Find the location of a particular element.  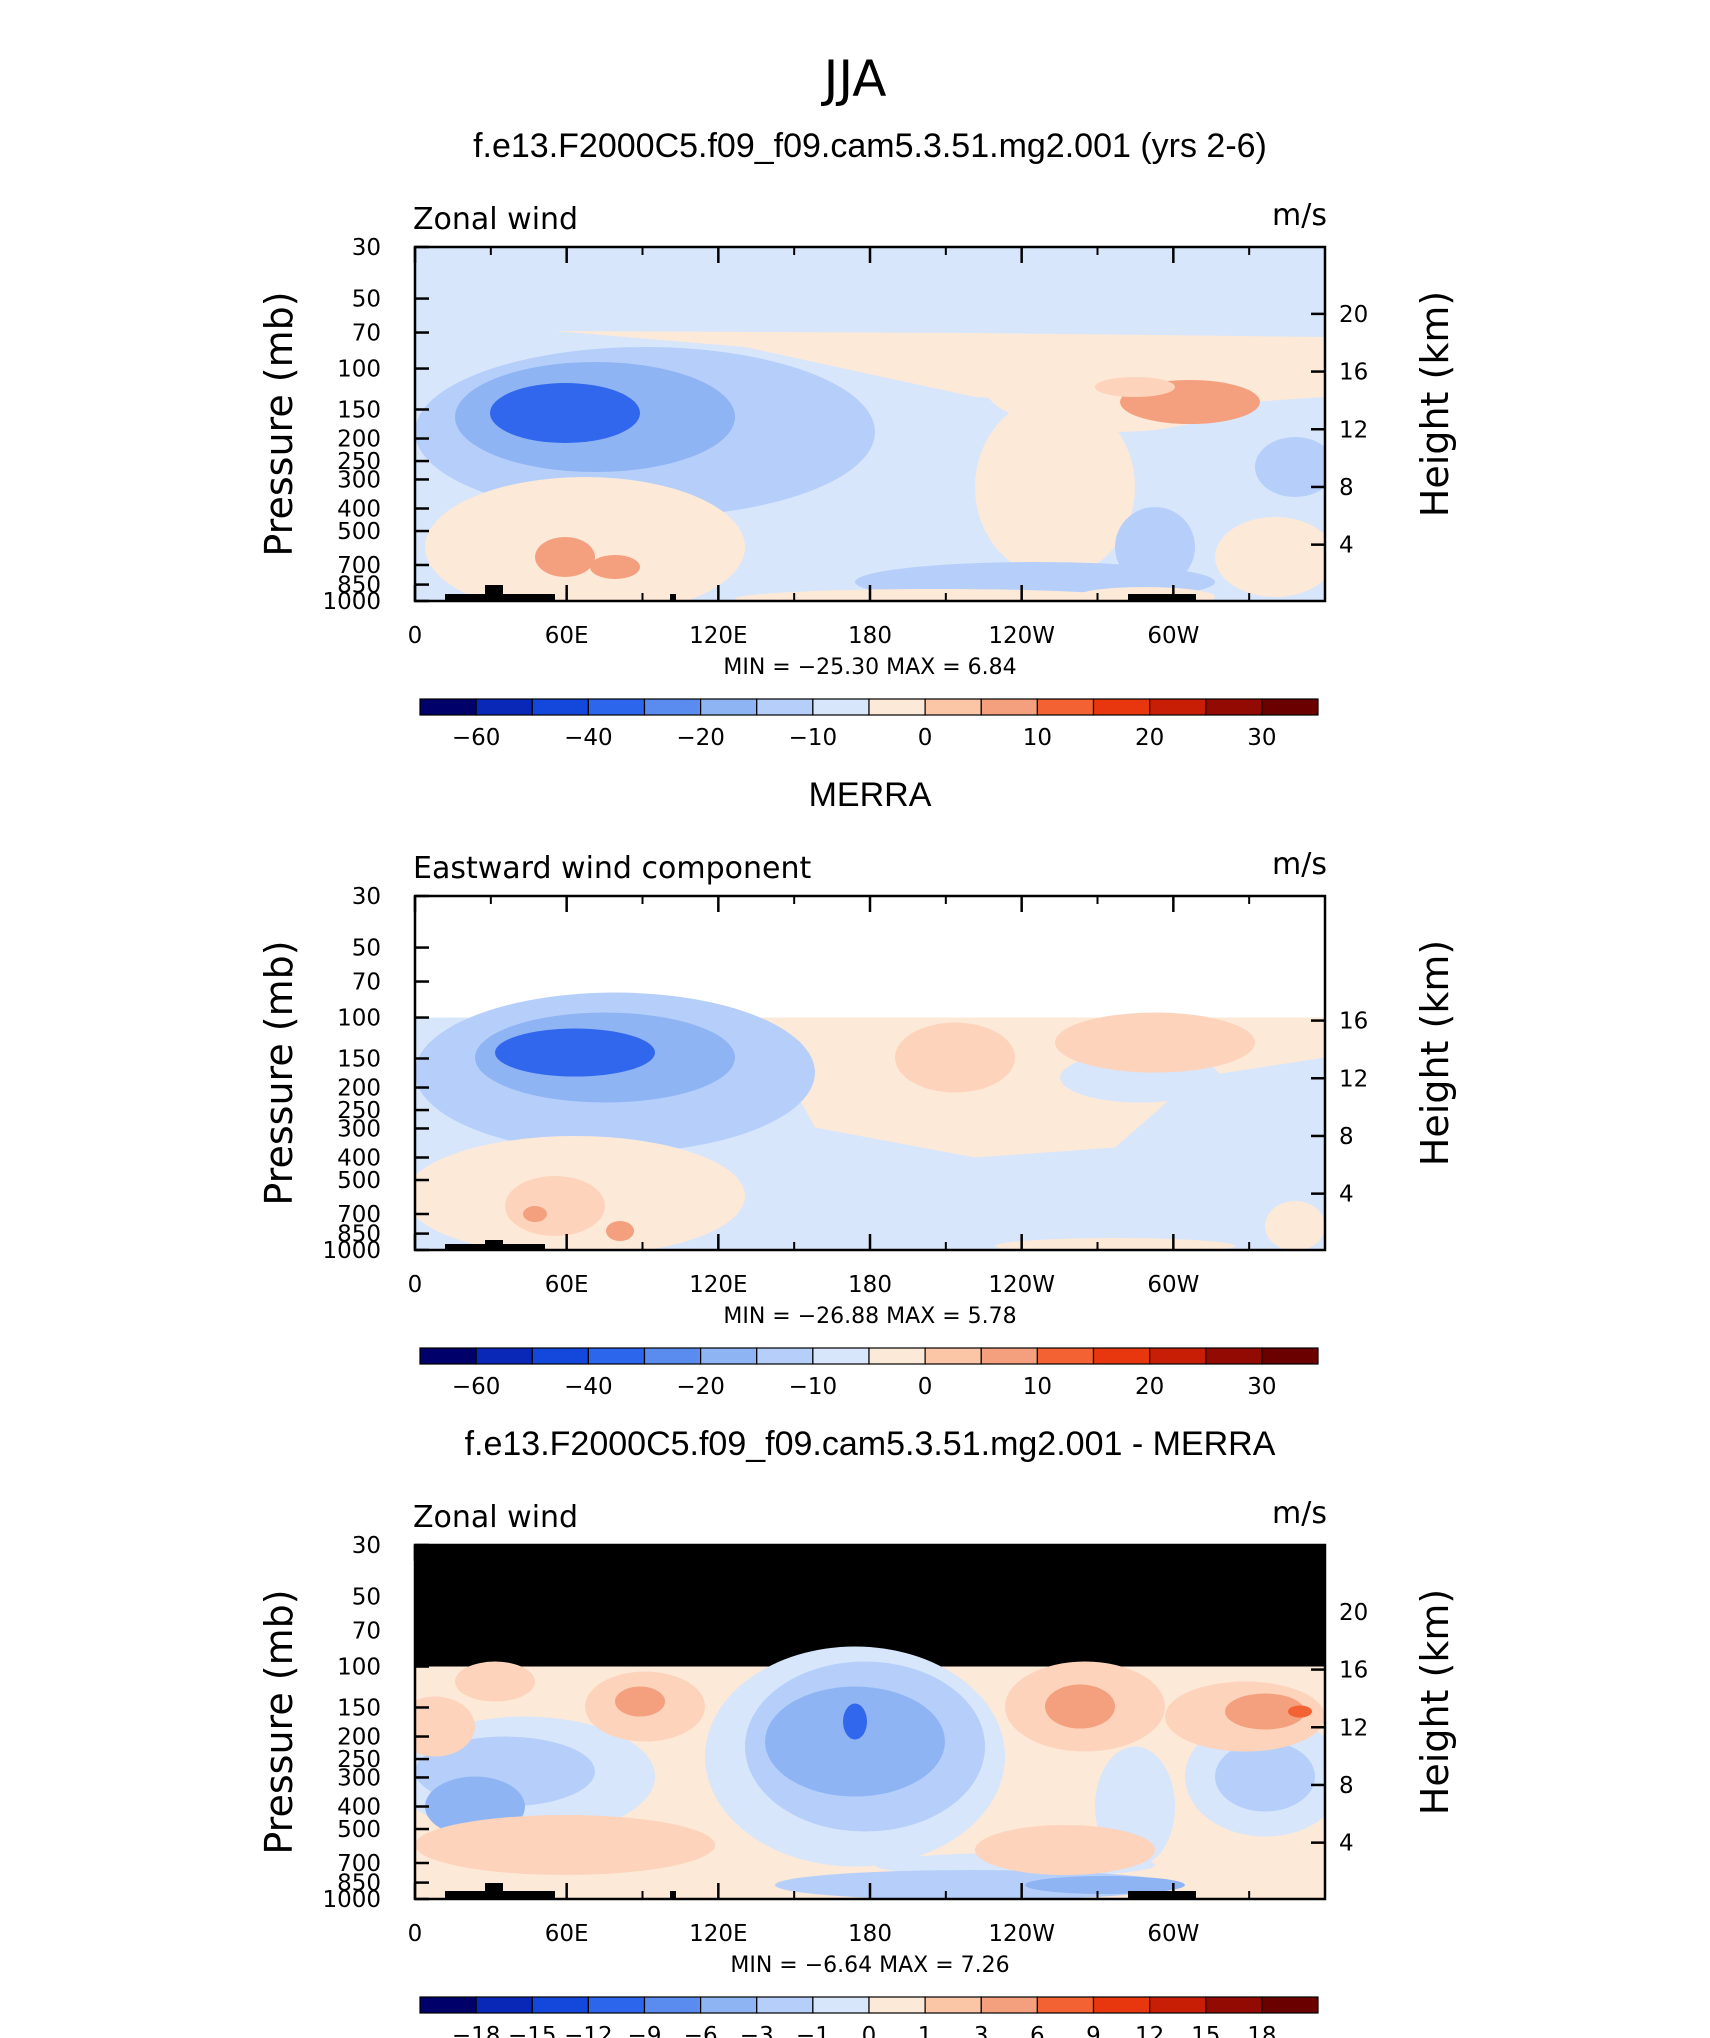

topography-mask is located at coordinates (673, 597).